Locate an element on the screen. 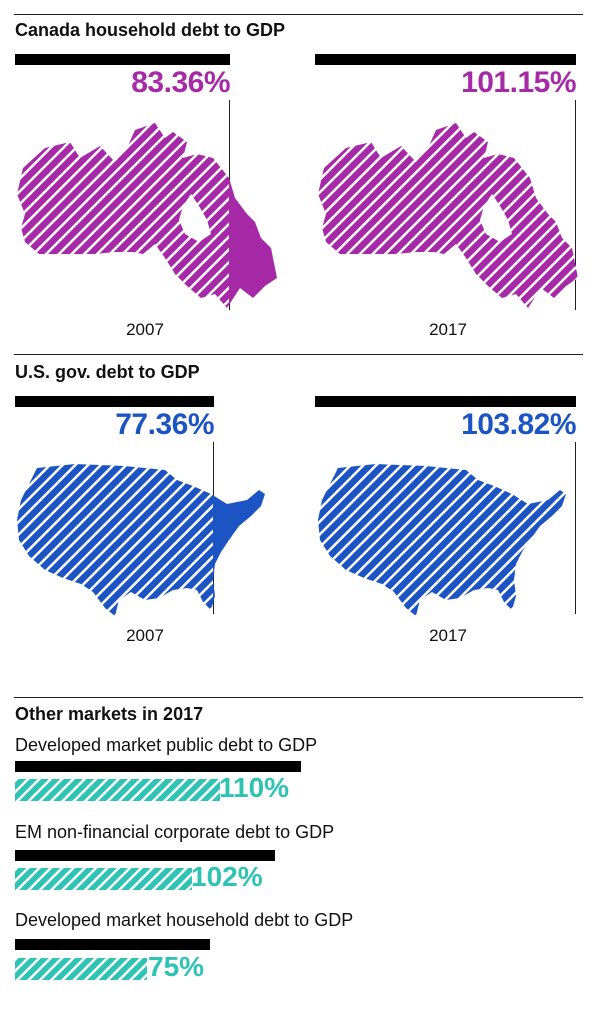 The width and height of the screenshot is (597, 1024). canada-map-2007-hatched-area is located at coordinates (123, 215).